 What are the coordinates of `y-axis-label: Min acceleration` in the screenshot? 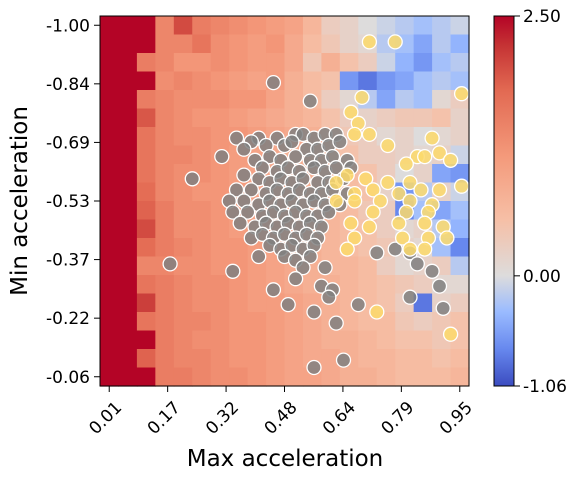 It's located at (20, 201).